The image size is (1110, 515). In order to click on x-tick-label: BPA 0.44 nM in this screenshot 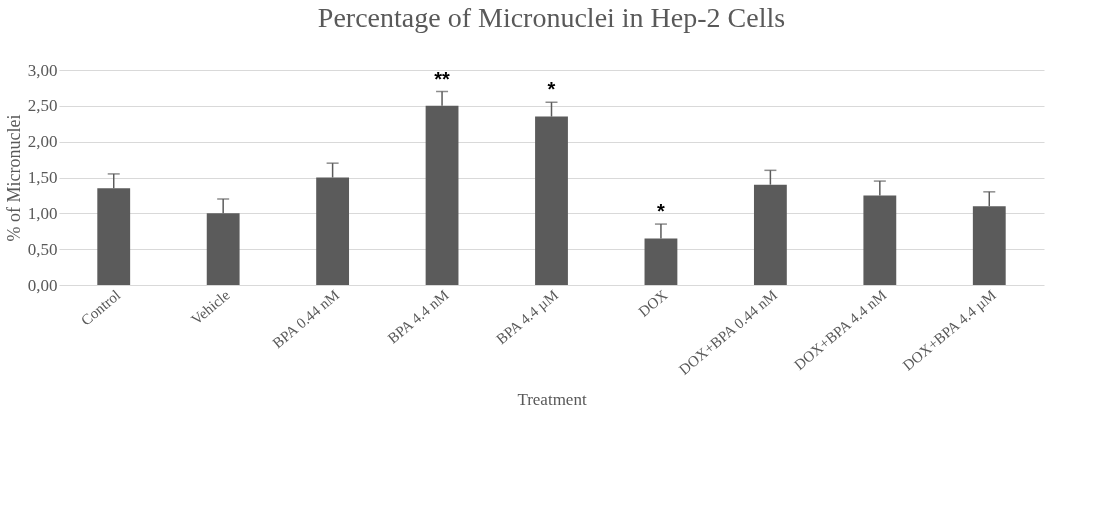, I will do `click(306, 319)`.